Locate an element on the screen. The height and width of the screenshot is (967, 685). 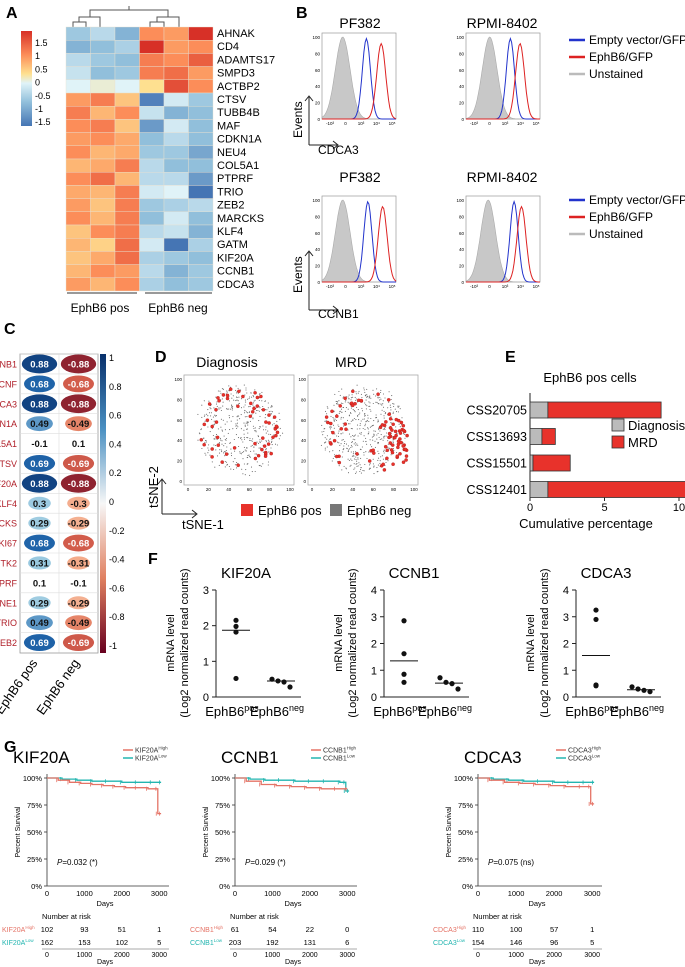
flow-ytick: 80 is located at coordinates (318, 216).